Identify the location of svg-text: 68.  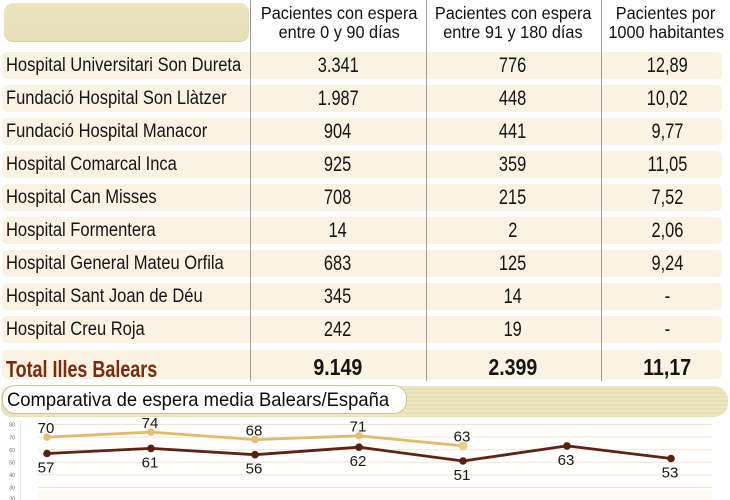
(254, 430).